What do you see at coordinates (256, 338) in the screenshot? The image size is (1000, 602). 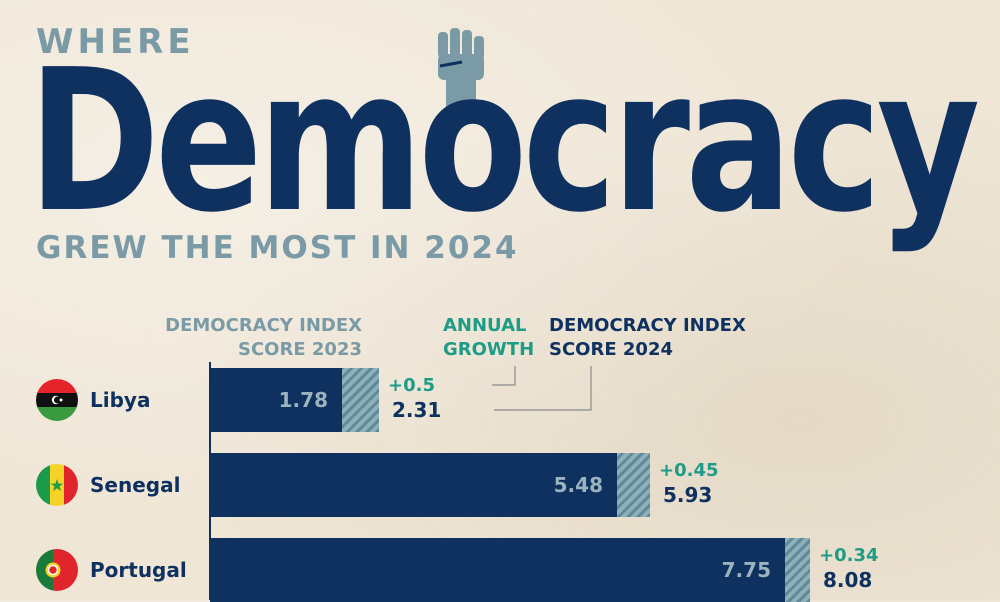 I see `legend-score-2023: DEMOCRACY INDEX SCORE 2023` at bounding box center [256, 338].